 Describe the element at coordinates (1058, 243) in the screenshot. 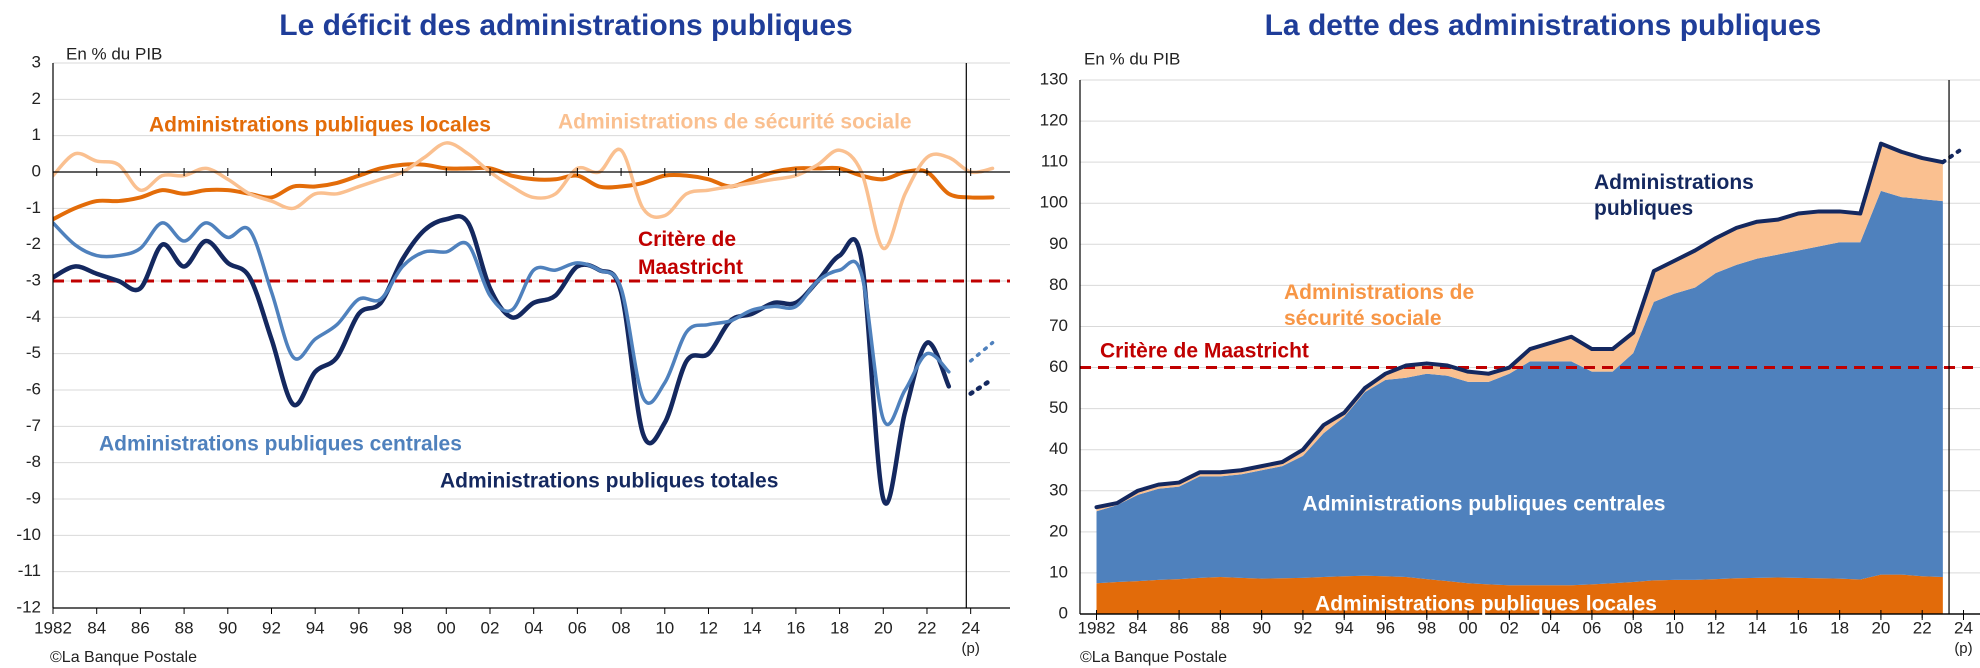

I see `y-tick-label: 90` at that location.